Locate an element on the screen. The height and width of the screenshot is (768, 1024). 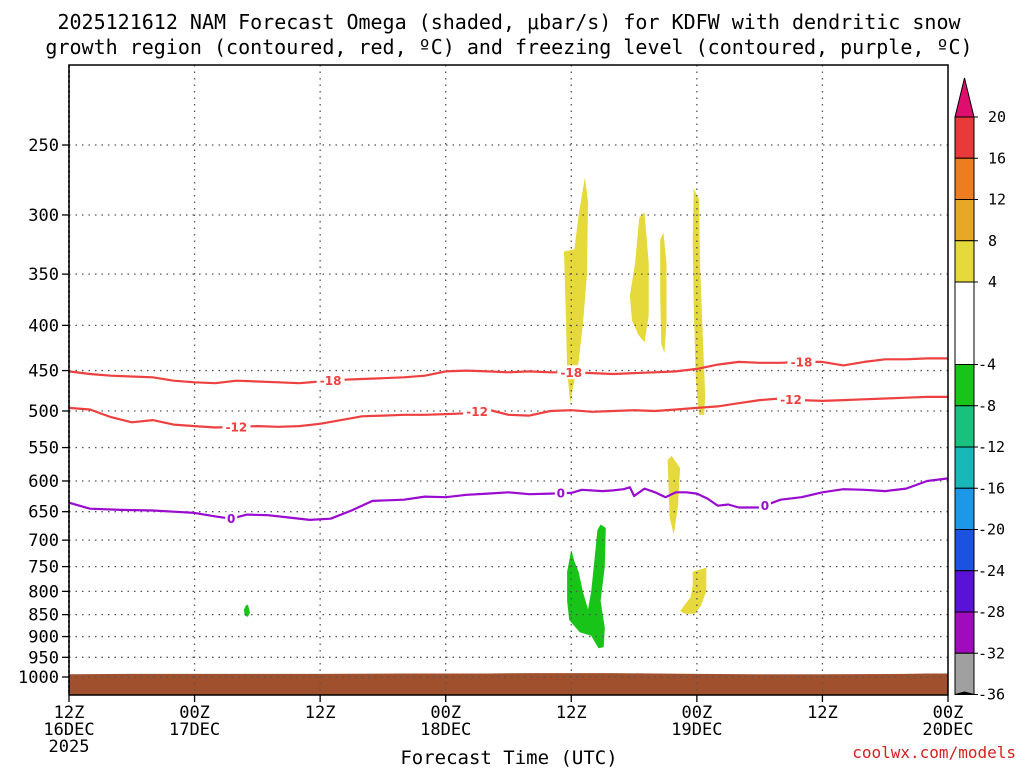
y-tick-label: 550 is located at coordinates (43, 449).